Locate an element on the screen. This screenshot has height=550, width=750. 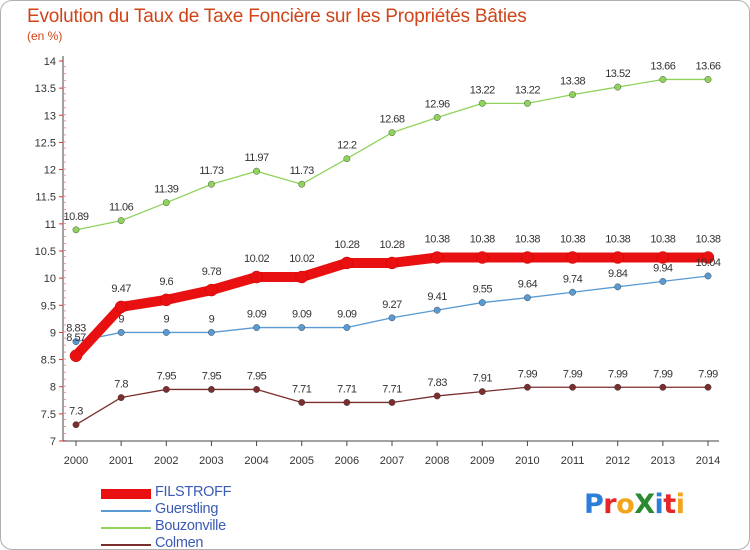
data-label: 13.52 is located at coordinates (617, 74).